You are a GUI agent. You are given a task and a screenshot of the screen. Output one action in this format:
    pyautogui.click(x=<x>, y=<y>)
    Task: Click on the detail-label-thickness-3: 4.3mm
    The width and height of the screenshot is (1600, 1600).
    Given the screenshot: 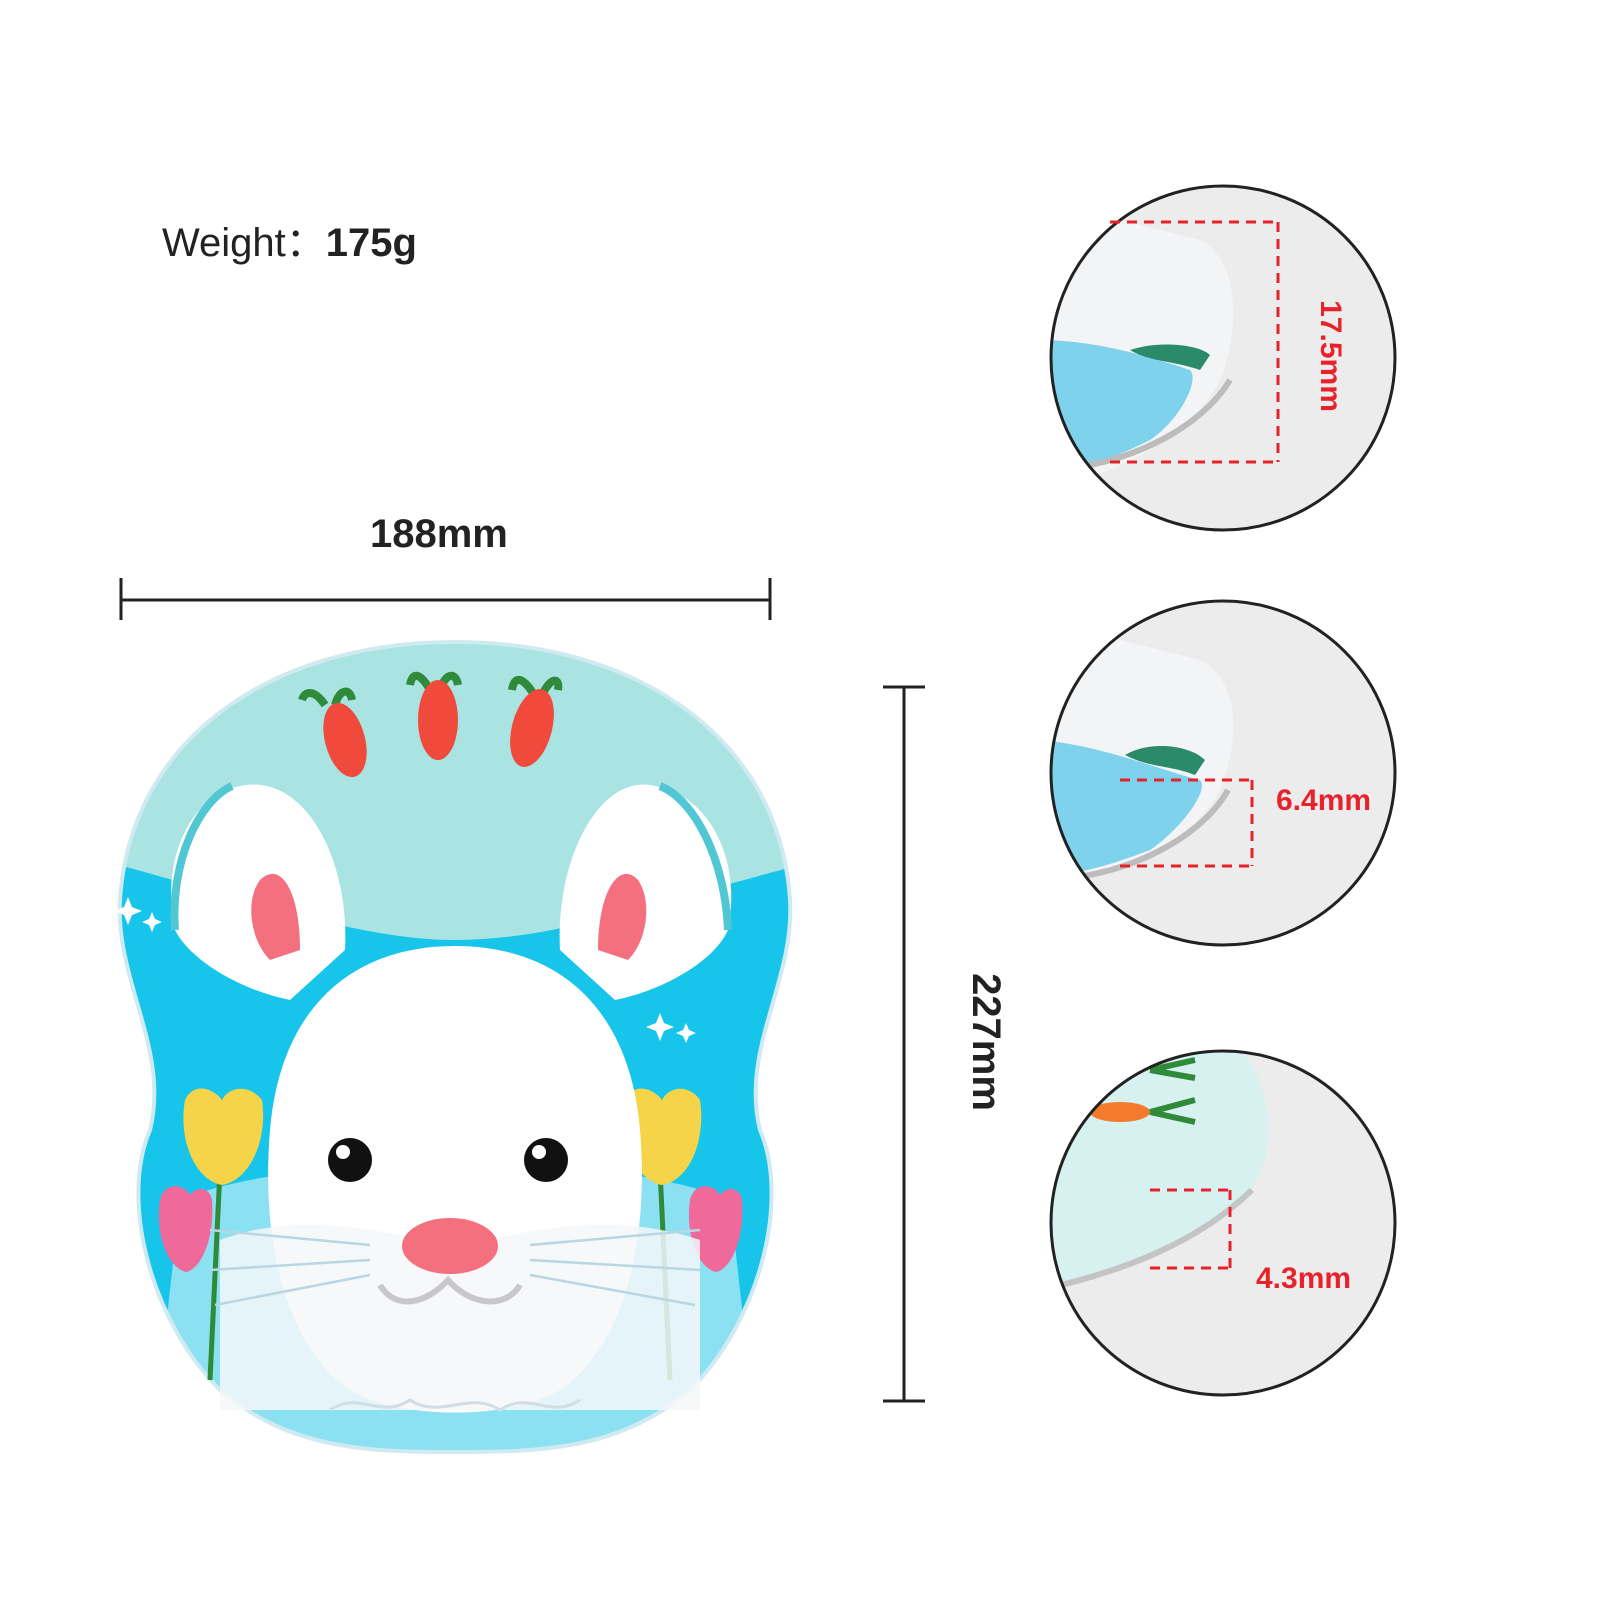 What is the action you would take?
    pyautogui.click(x=1304, y=1278)
    